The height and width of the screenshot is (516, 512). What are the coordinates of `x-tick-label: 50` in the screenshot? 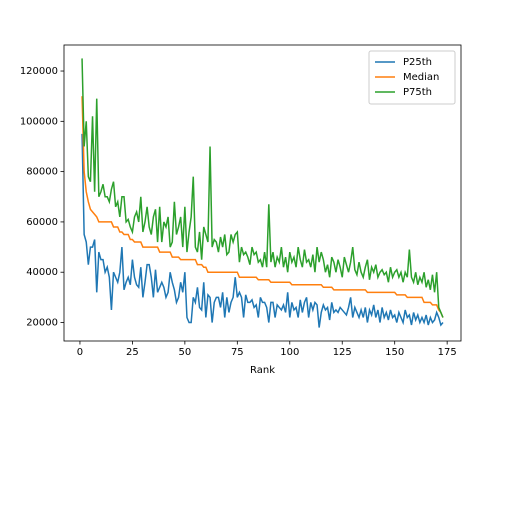 It's located at (184, 352).